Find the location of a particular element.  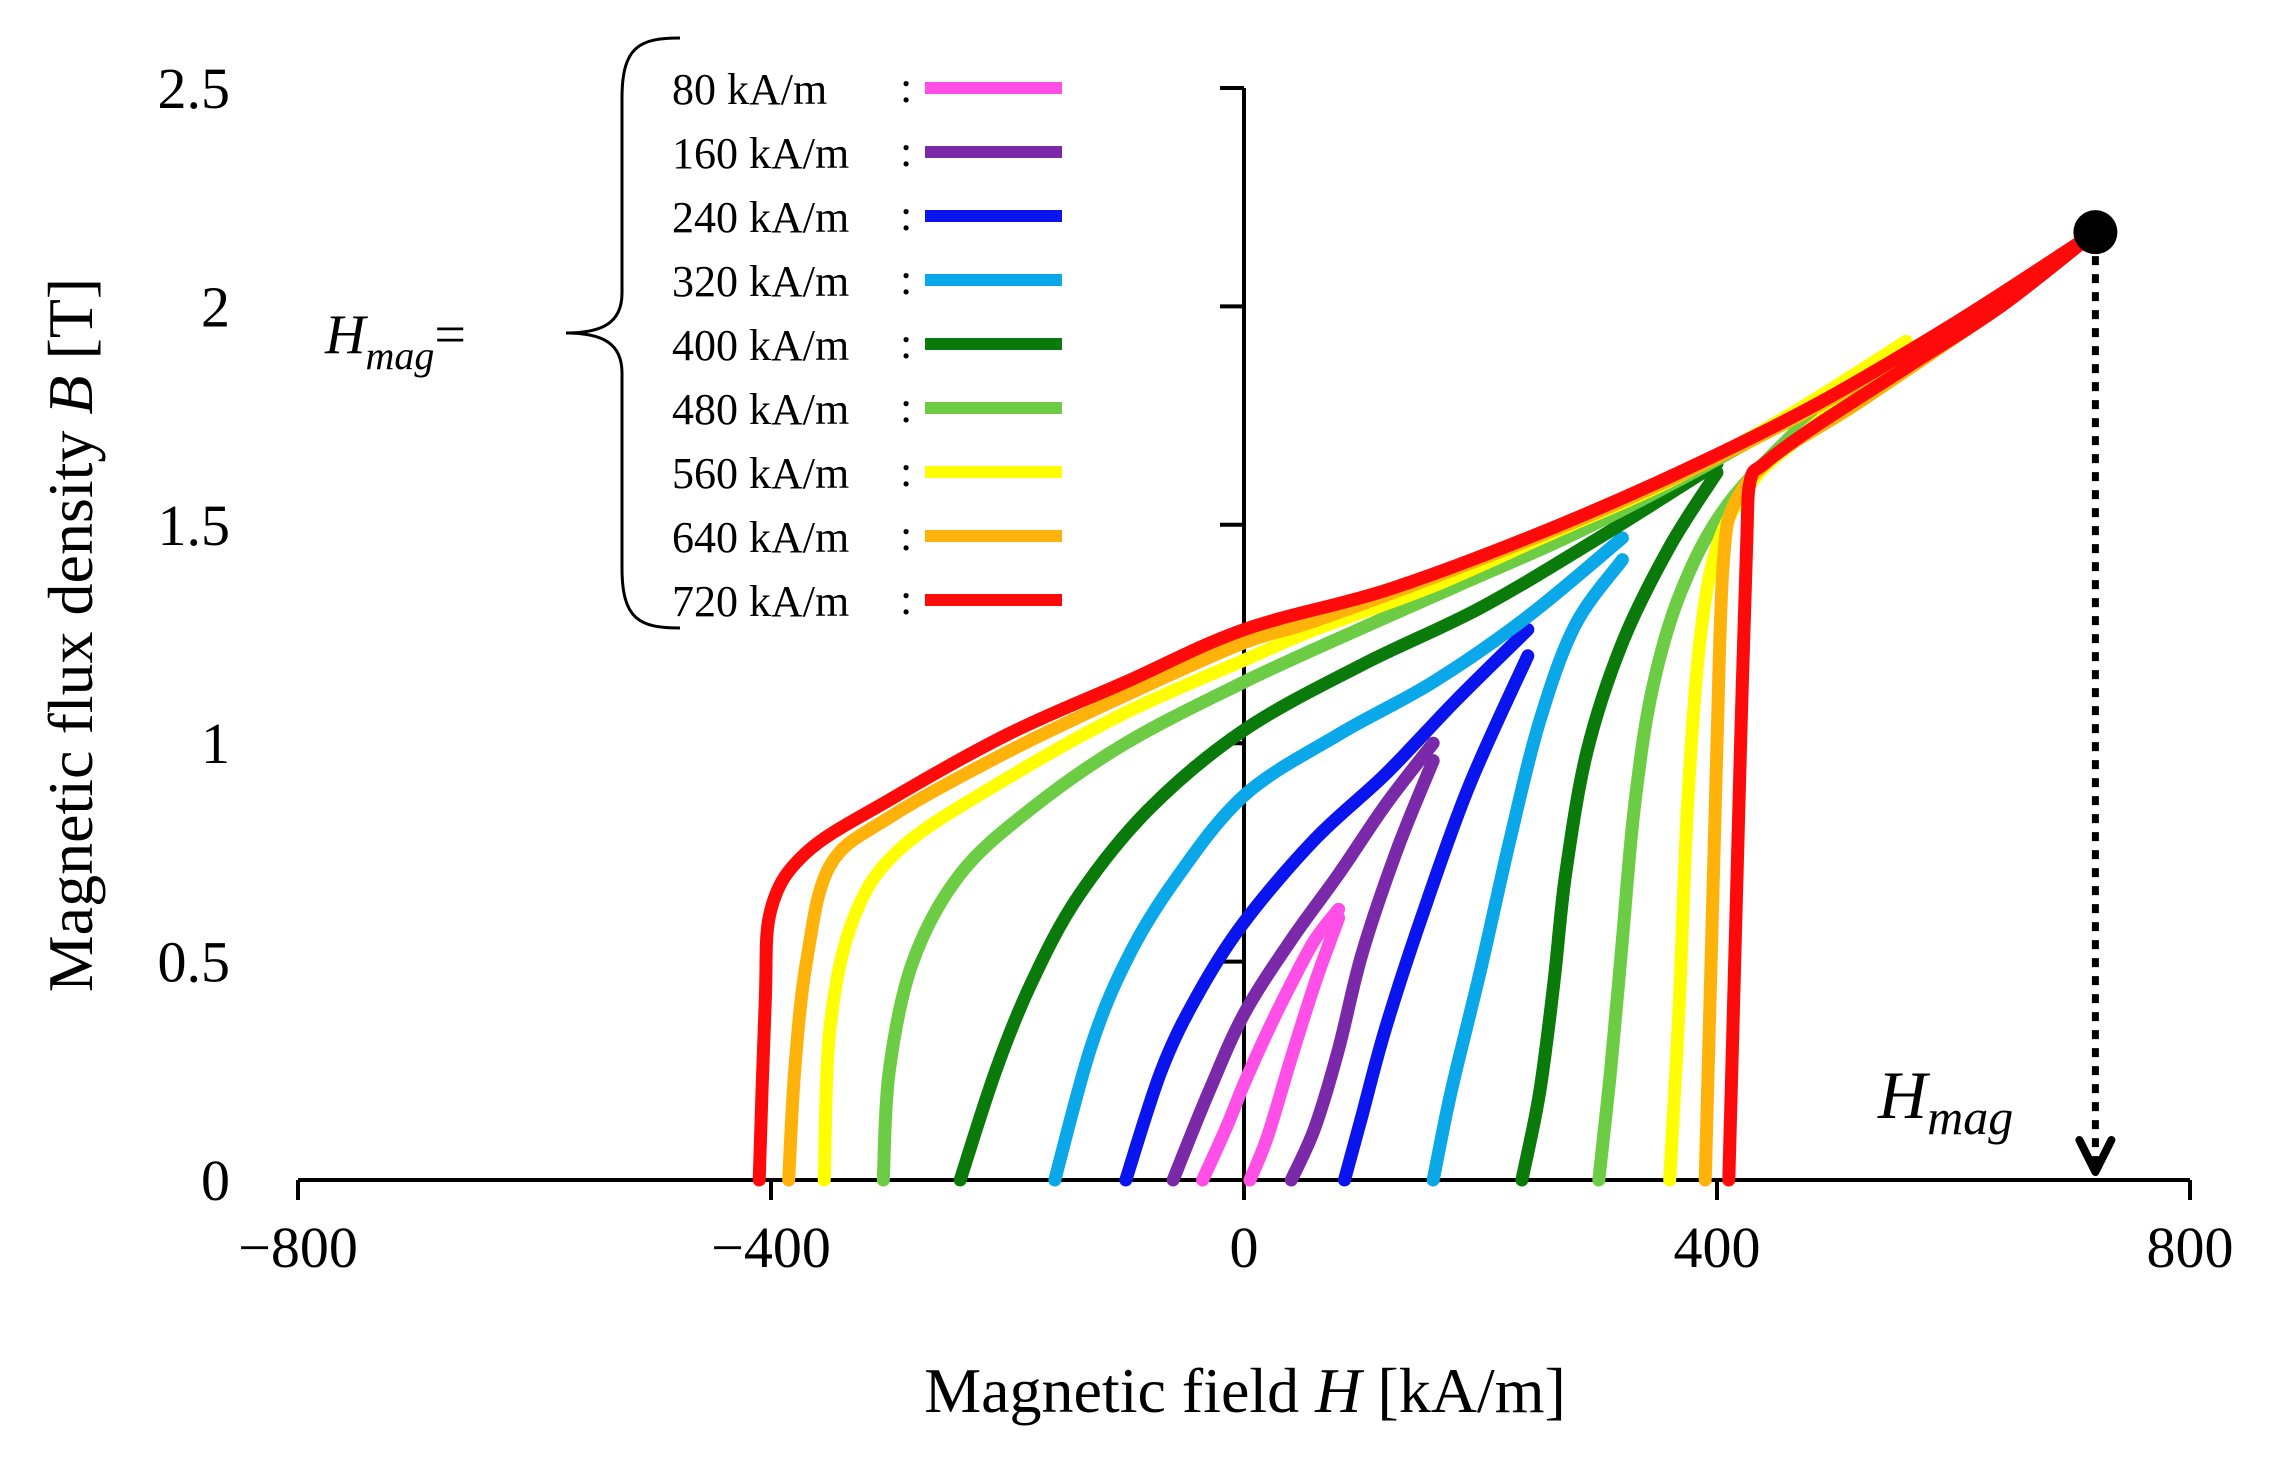

curve-descending-240-ka-m is located at coordinates (1327, 905).